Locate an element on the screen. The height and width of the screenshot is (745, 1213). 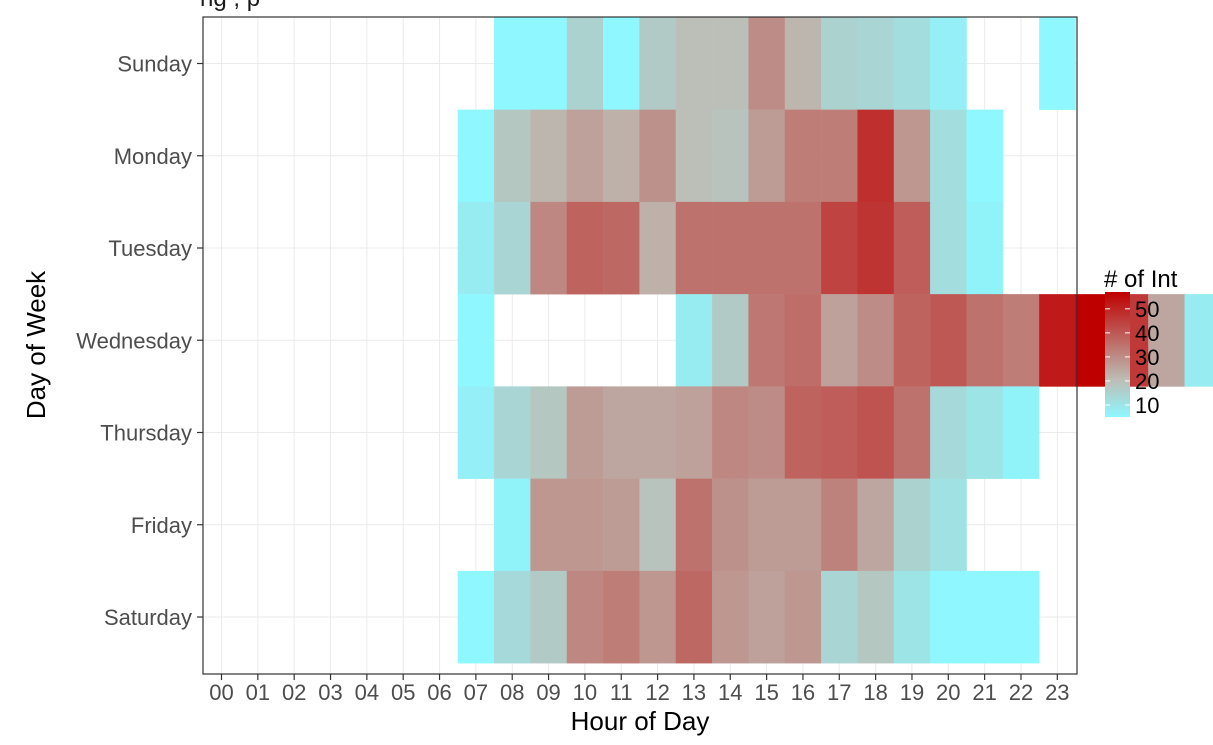
x-tick-label: 10 is located at coordinates (585, 692).